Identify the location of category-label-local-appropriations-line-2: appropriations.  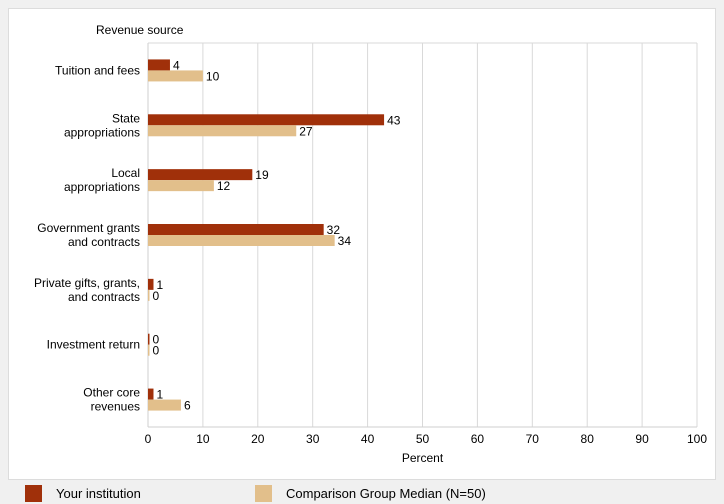
(102, 187).